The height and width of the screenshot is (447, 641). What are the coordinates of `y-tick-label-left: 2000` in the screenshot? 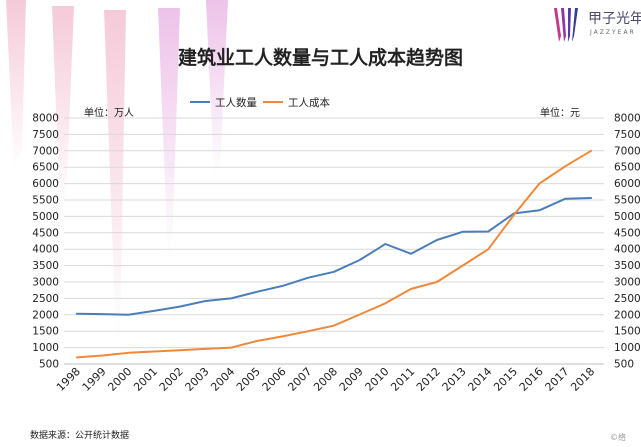 It's located at (45, 315).